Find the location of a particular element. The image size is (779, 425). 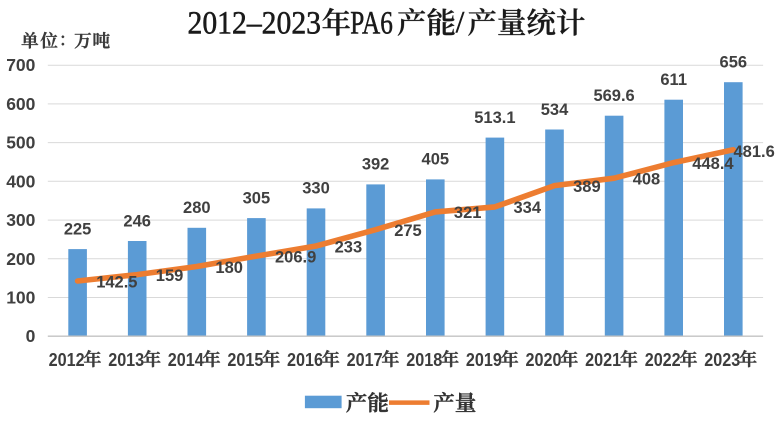

svg-text: 246 is located at coordinates (137, 221).